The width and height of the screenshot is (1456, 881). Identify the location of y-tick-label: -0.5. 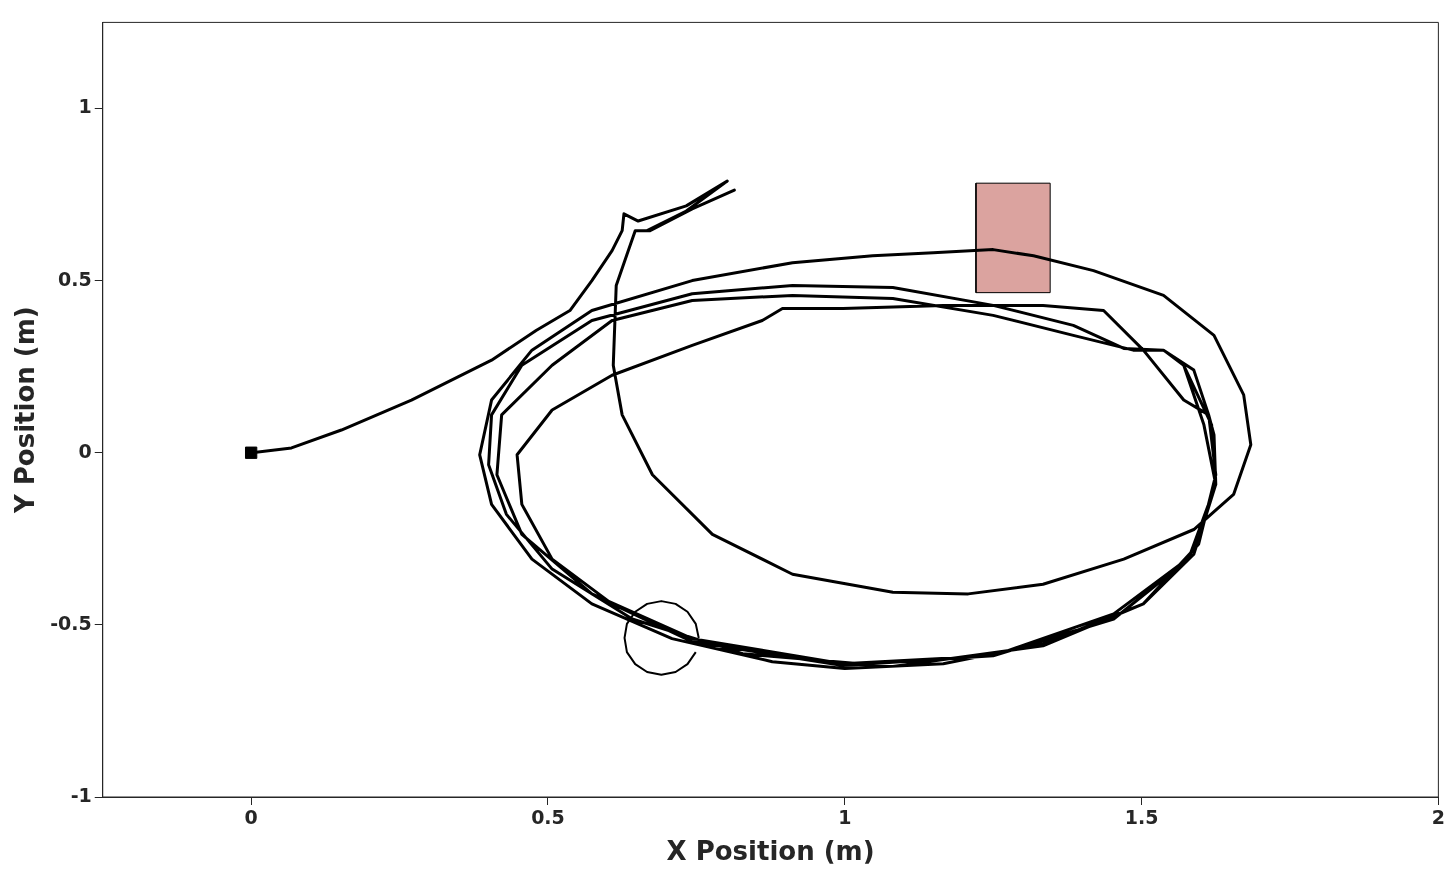
(71, 622).